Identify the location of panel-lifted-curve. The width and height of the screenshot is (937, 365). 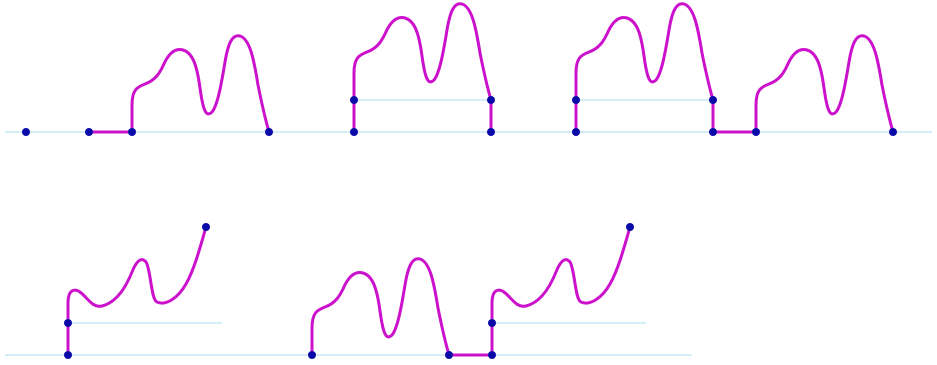
(422, 69).